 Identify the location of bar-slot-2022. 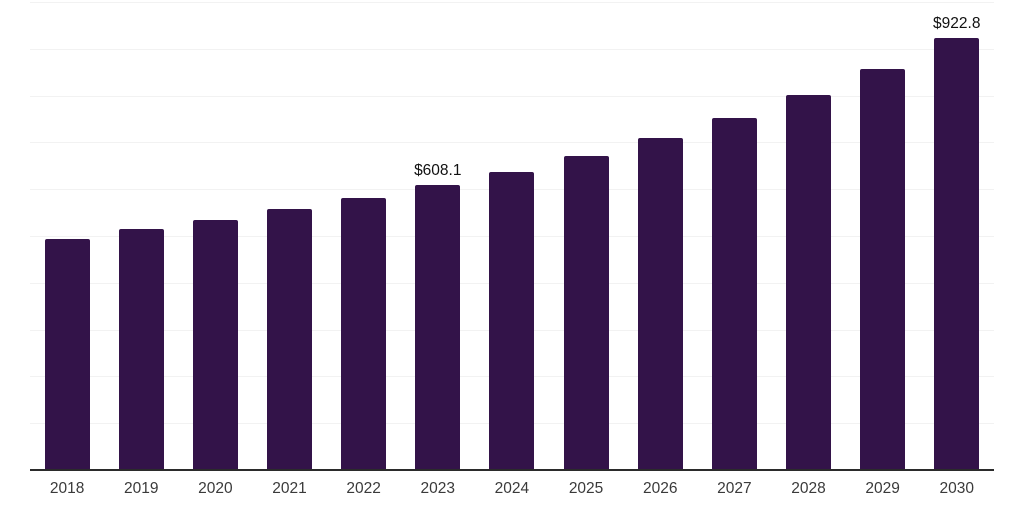
(364, 236).